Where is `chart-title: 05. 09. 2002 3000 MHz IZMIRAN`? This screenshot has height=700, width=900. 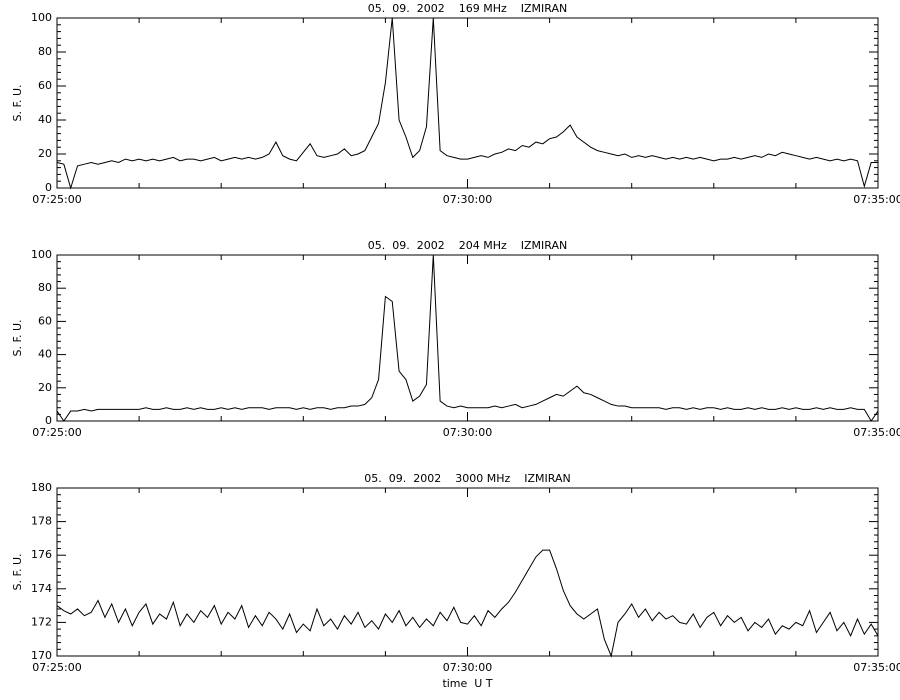
chart-title: 05. 09. 2002 3000 MHz IZMIRAN is located at coordinates (467, 478).